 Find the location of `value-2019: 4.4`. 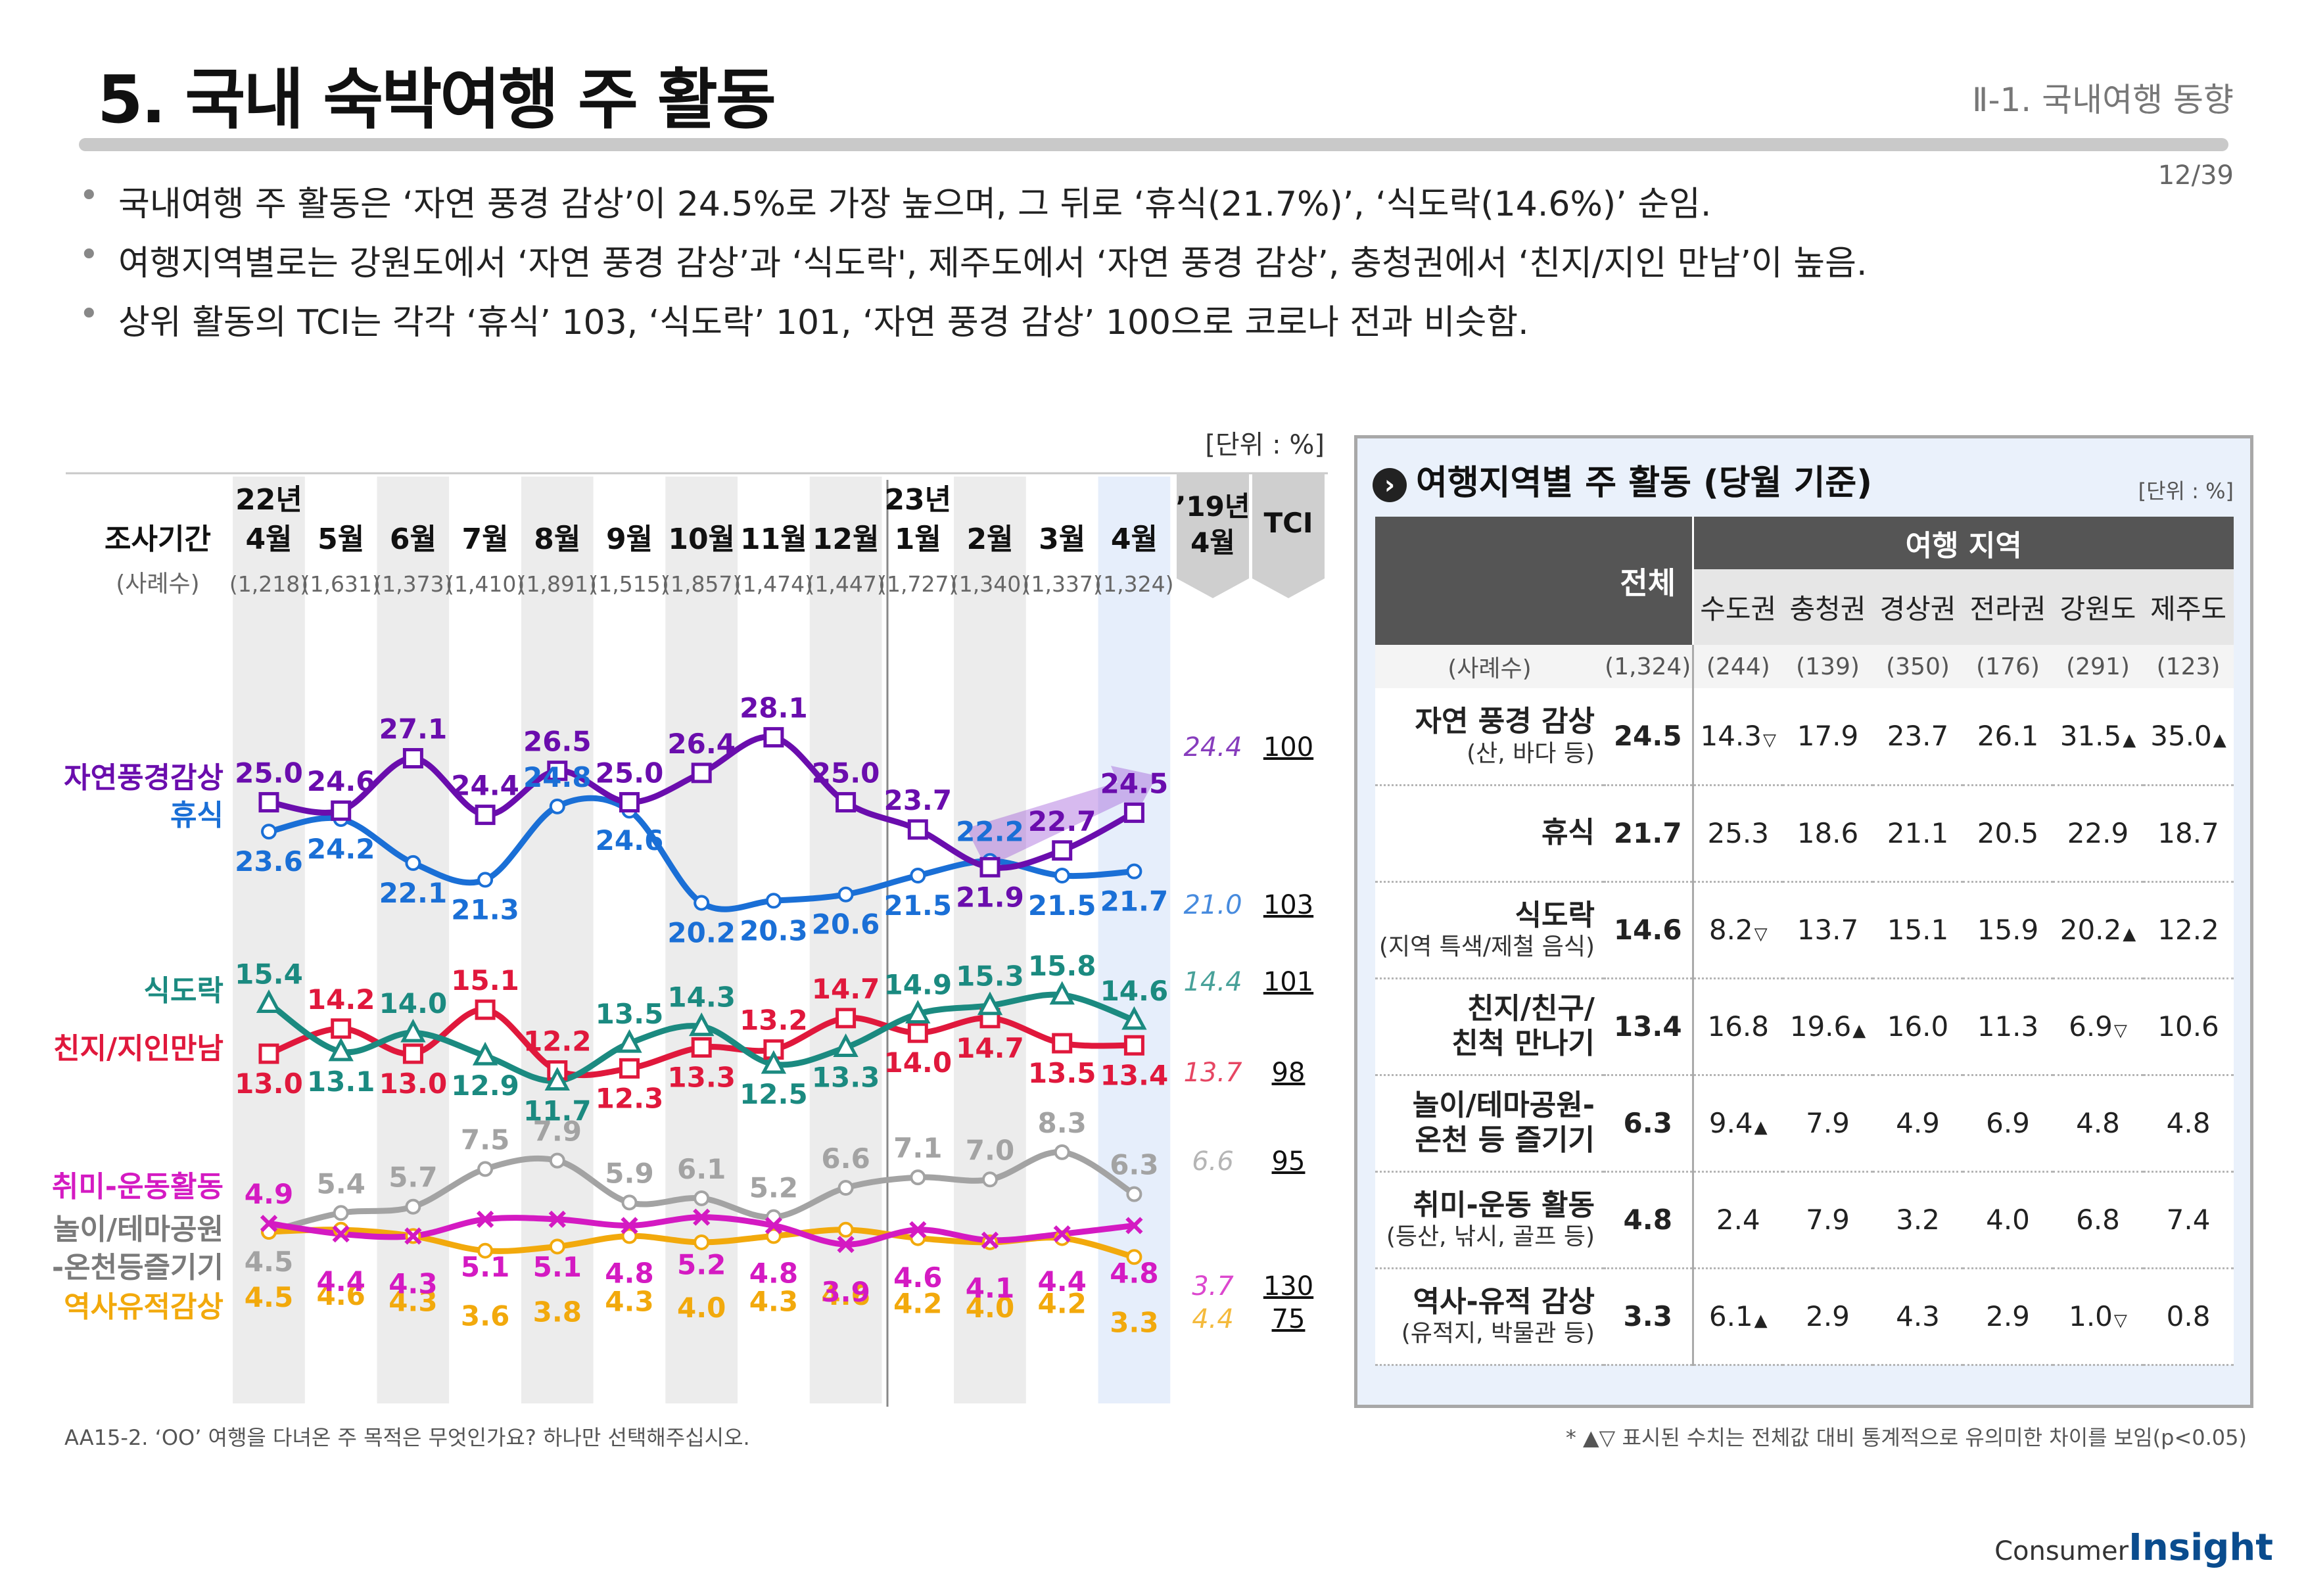

value-2019: 4.4 is located at coordinates (1213, 1319).